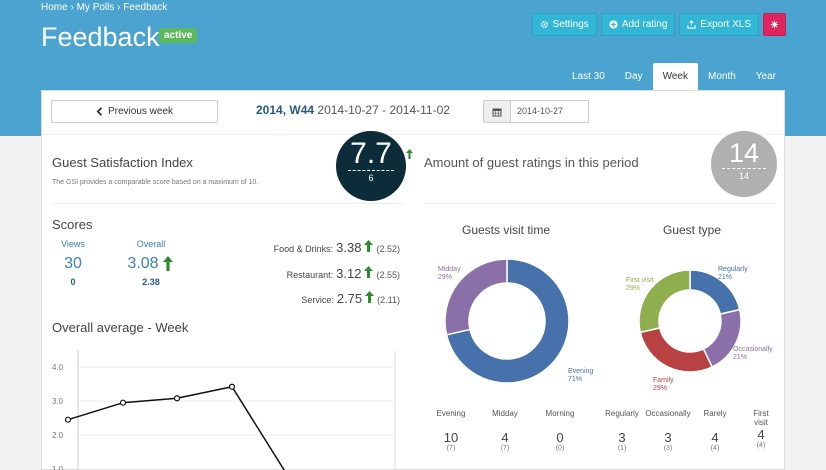 This screenshot has width=826, height=470. Describe the element at coordinates (733, 269) in the screenshot. I see `slice-name: Regularly` at that location.